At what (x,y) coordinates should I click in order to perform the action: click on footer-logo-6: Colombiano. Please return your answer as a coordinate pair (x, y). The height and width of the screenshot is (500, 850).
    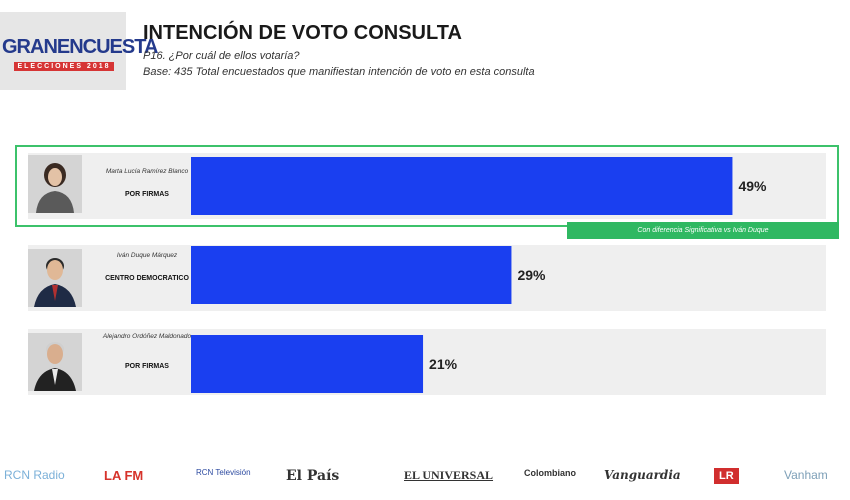
    Looking at the image, I should click on (550, 473).